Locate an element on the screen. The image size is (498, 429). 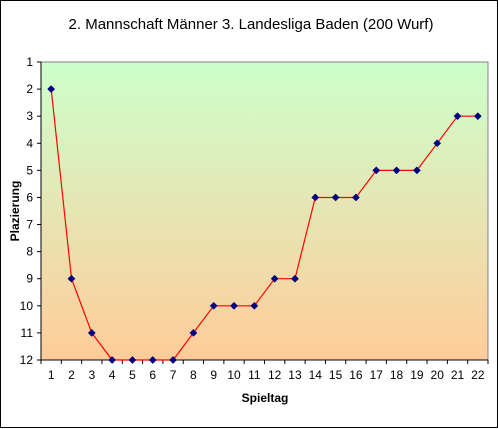
x-axis-label: Spieltag is located at coordinates (265, 398).